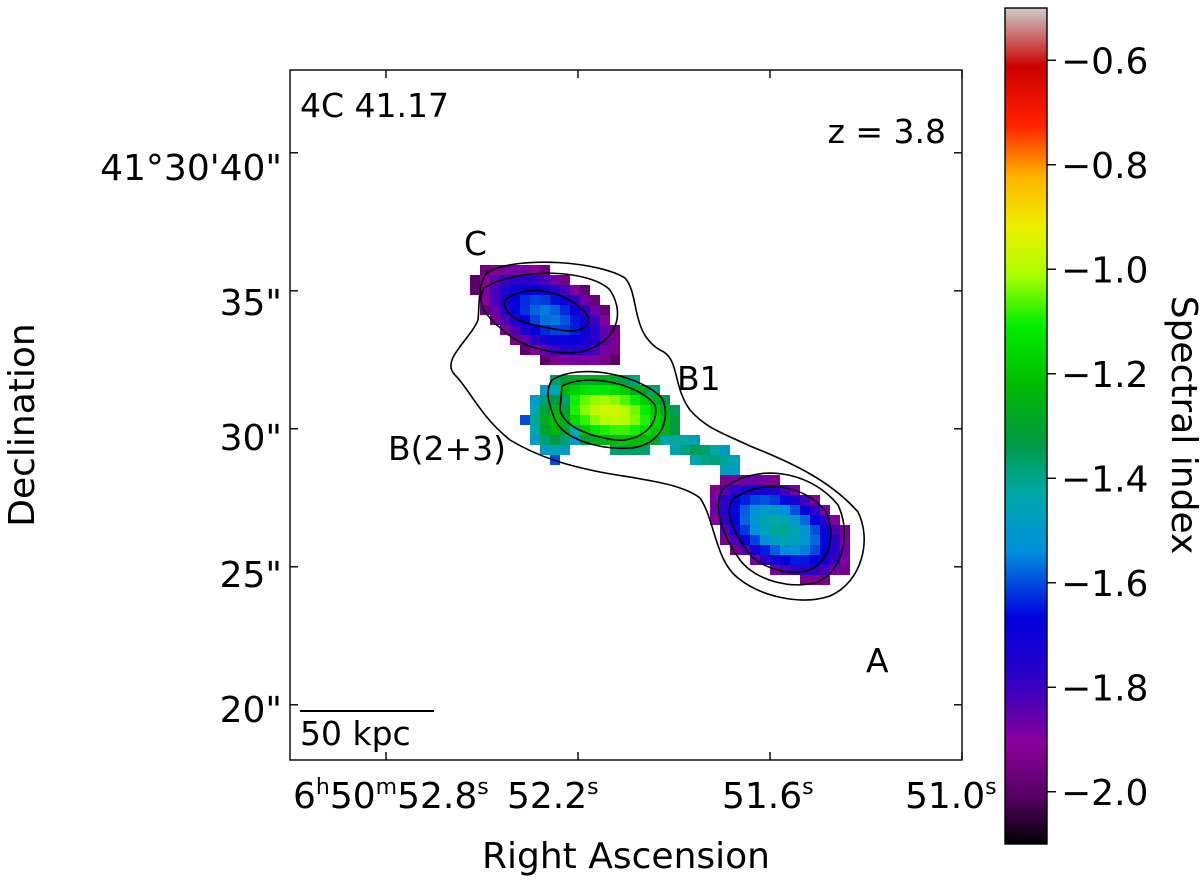 The image size is (1200, 880). Describe the element at coordinates (355, 733) in the screenshot. I see `scale-bar-label: 50 kpc` at that location.